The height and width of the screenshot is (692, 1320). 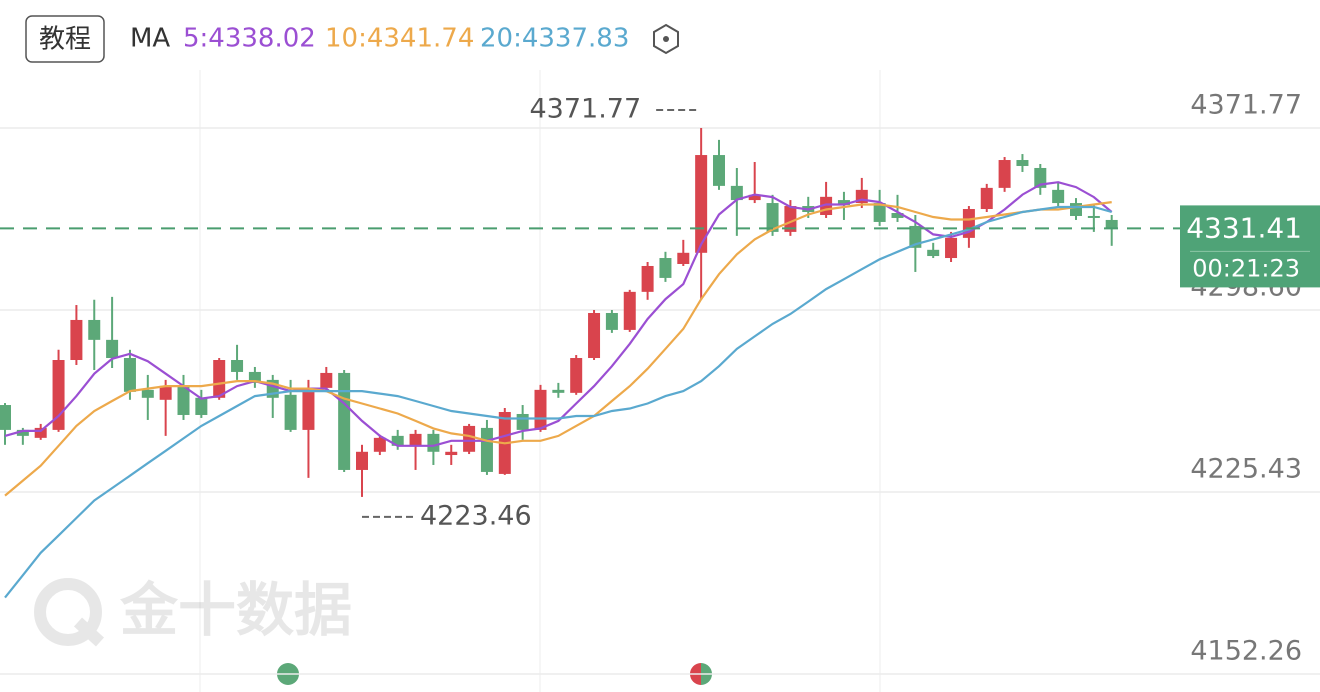 I want to click on last-price-label: 4331.41, so click(x=1244, y=227).